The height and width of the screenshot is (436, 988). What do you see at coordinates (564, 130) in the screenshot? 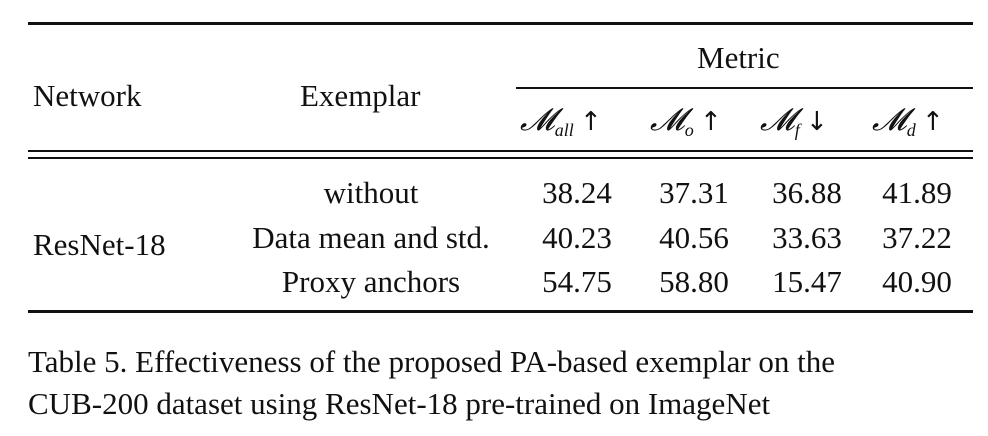
I see `metric-all-sub: all` at bounding box center [564, 130].